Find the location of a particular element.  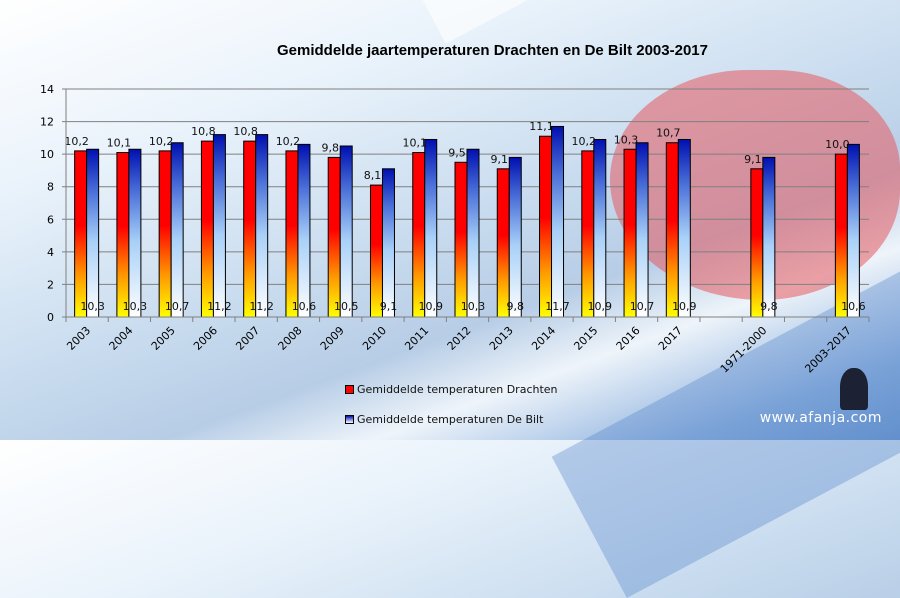

data-label-drachten: 10,0 is located at coordinates (837, 144).